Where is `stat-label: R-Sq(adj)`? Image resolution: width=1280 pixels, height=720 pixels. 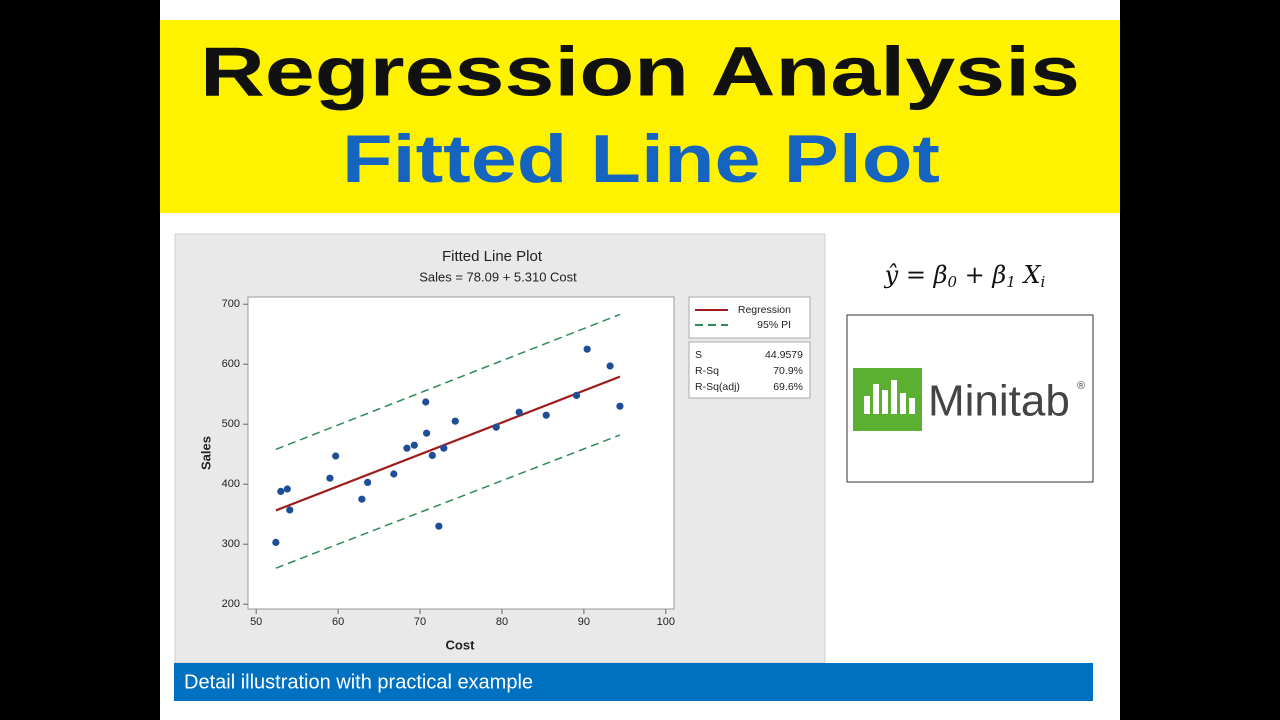 stat-label: R-Sq(adj) is located at coordinates (717, 387).